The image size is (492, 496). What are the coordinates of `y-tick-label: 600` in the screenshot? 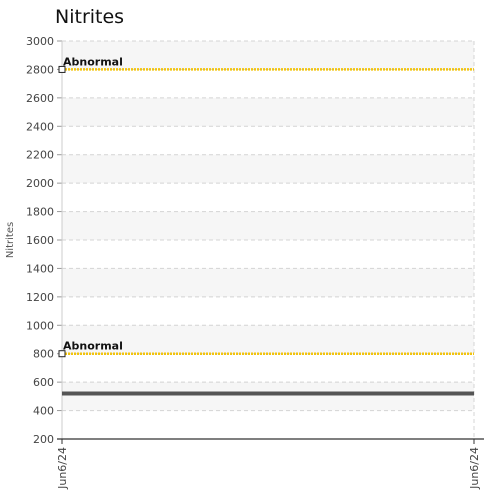 It's located at (43, 382).